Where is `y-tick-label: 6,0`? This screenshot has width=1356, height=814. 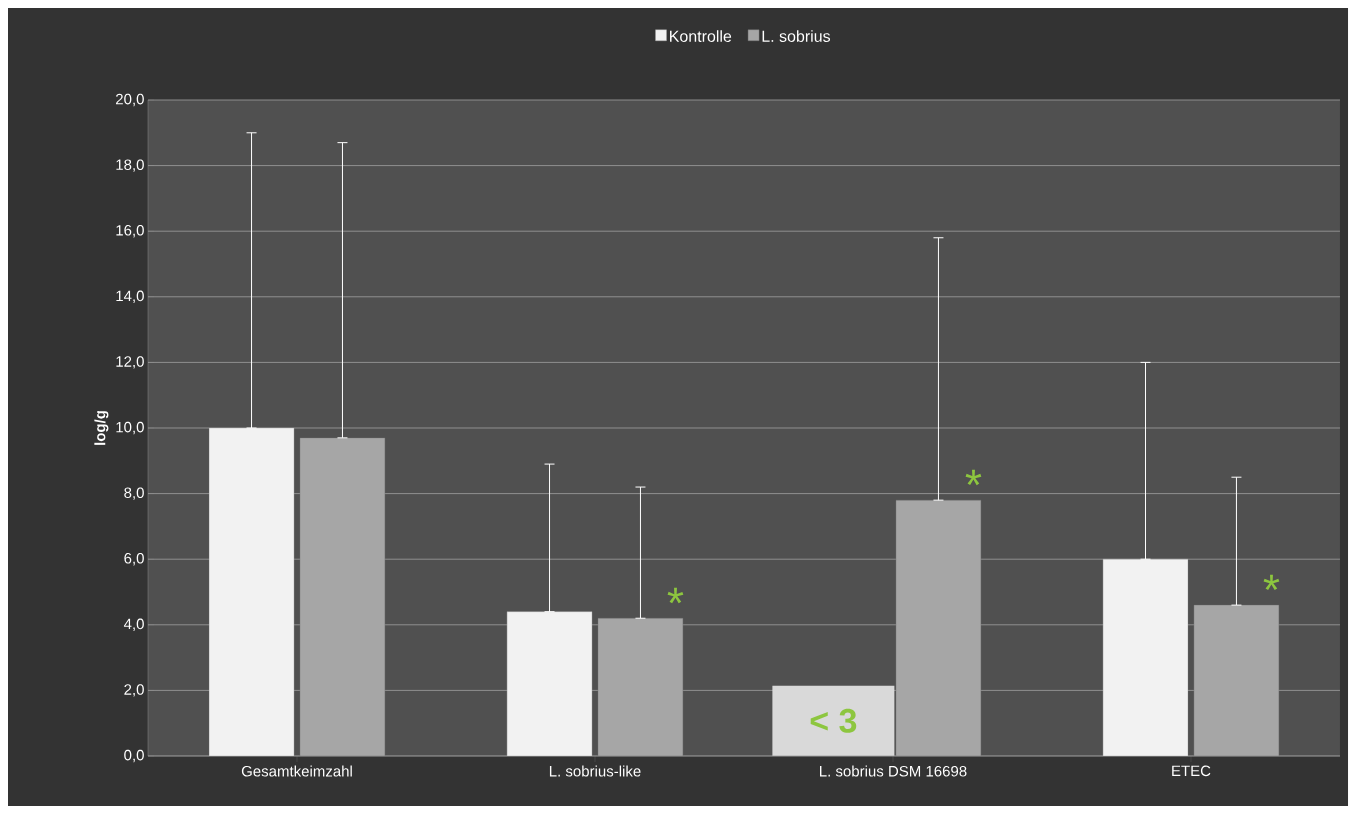 y-tick-label: 6,0 is located at coordinates (134, 559).